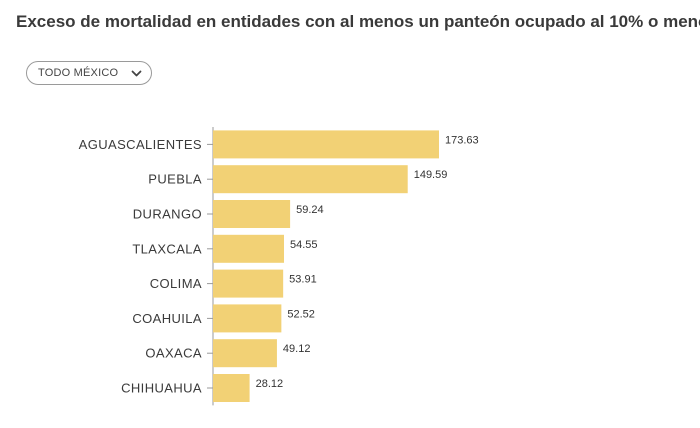  Describe the element at coordinates (297, 349) in the screenshot. I see `value-label: 49.12` at that location.